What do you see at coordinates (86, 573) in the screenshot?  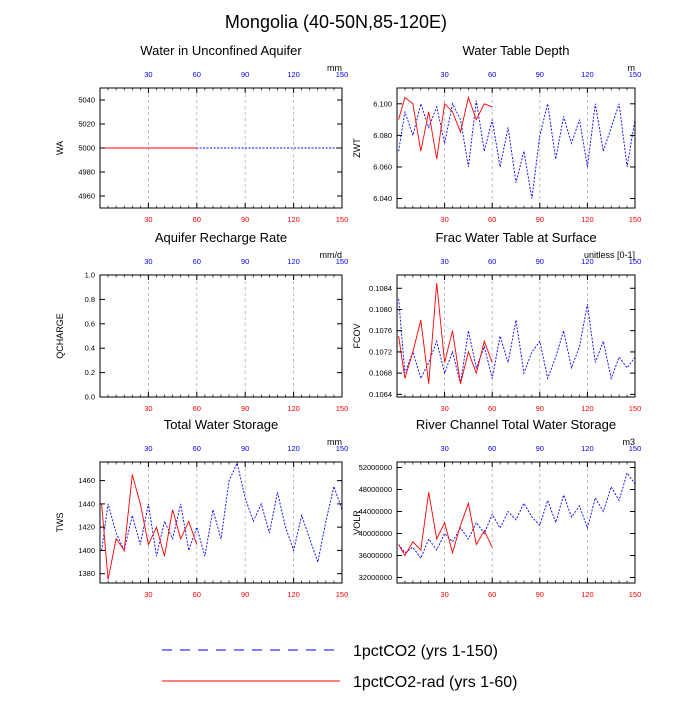 I see `y-tick-label: 1380` at bounding box center [86, 573].